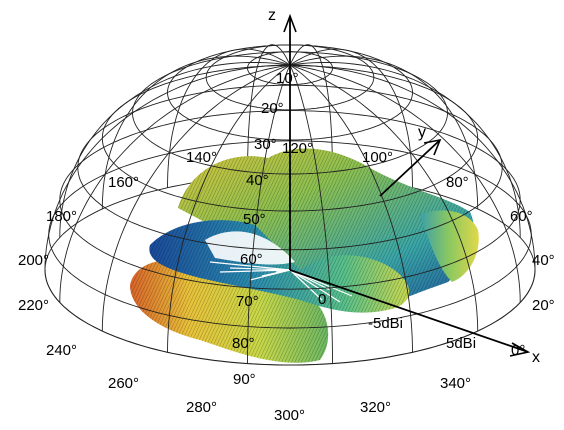 This screenshot has height=430, width=564. Describe the element at coordinates (422, 132) in the screenshot. I see `y-axis-label: y` at that location.